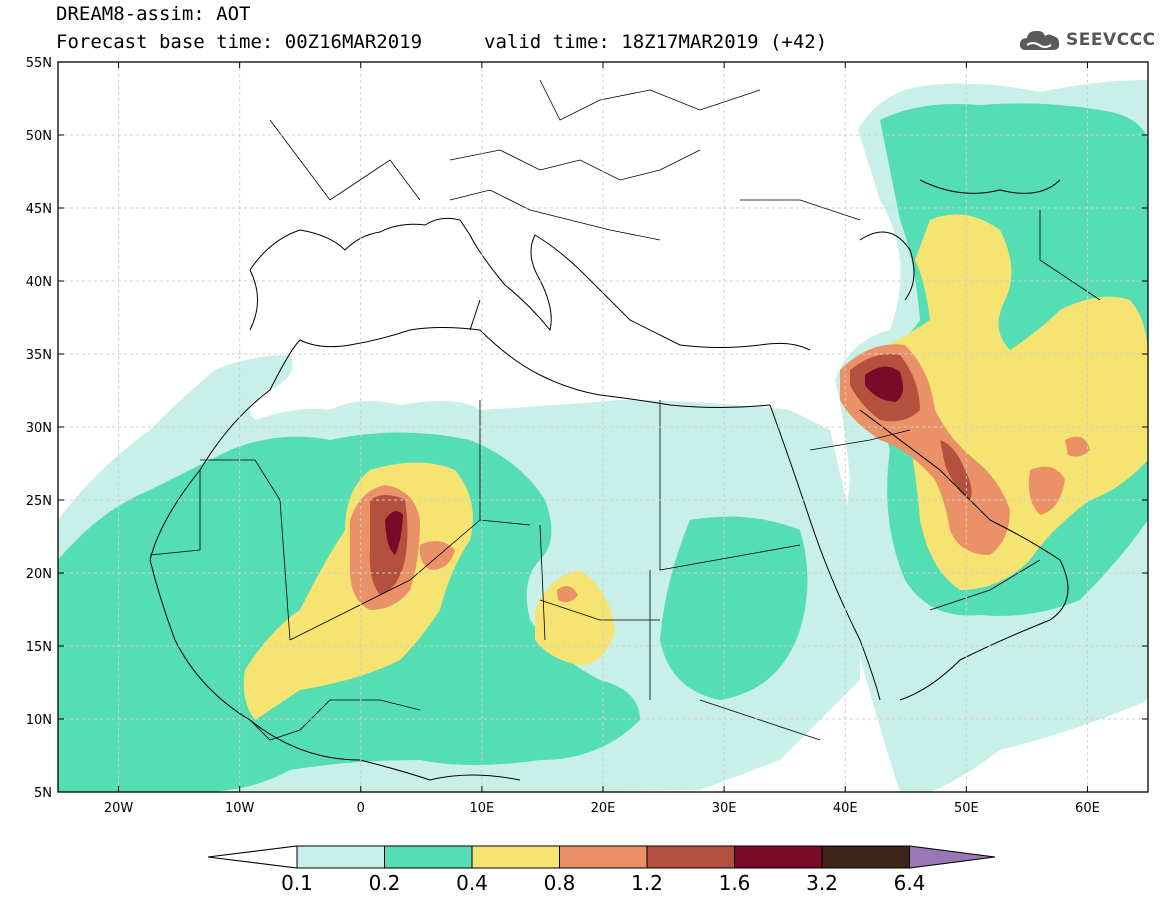  What do you see at coordinates (845, 808) in the screenshot?
I see `lon-label: 40E` at bounding box center [845, 808].